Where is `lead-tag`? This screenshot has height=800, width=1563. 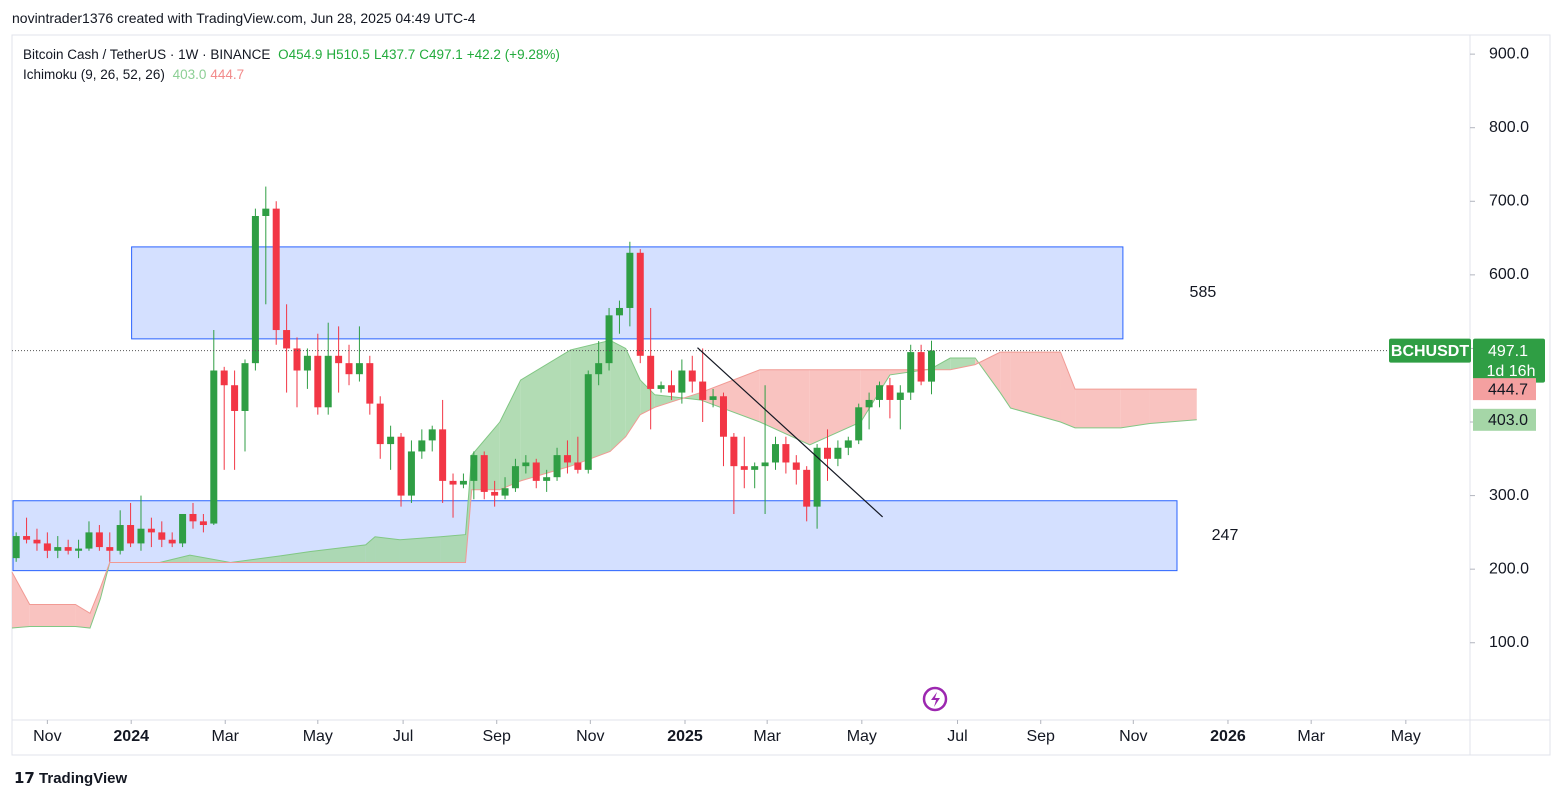
lead-tag is located at coordinates (1504, 419).